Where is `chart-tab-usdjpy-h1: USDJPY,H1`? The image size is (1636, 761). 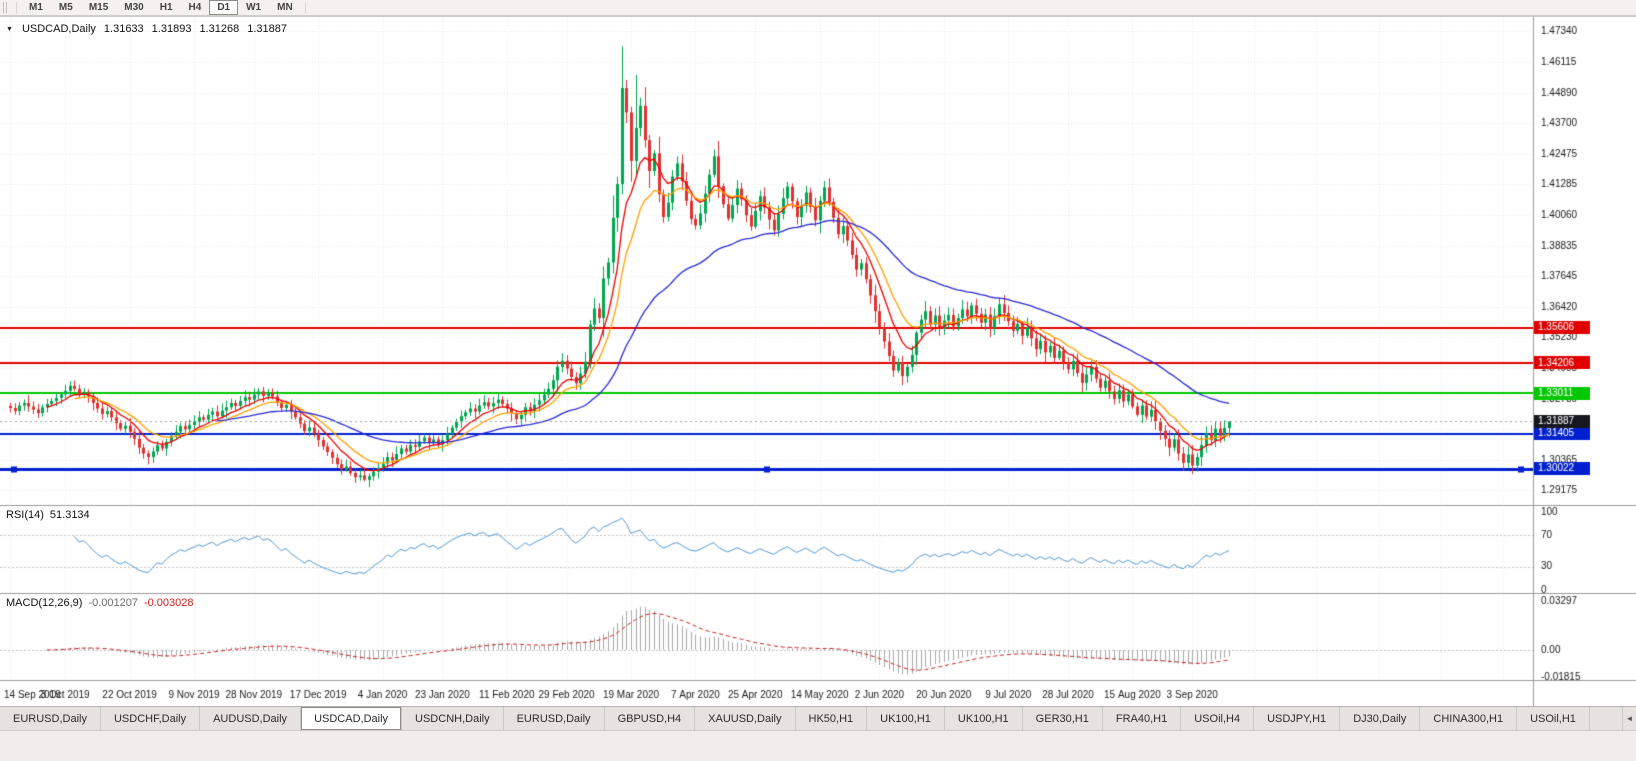
chart-tab-usdjpy-h1: USDJPY,H1 is located at coordinates (1297, 718).